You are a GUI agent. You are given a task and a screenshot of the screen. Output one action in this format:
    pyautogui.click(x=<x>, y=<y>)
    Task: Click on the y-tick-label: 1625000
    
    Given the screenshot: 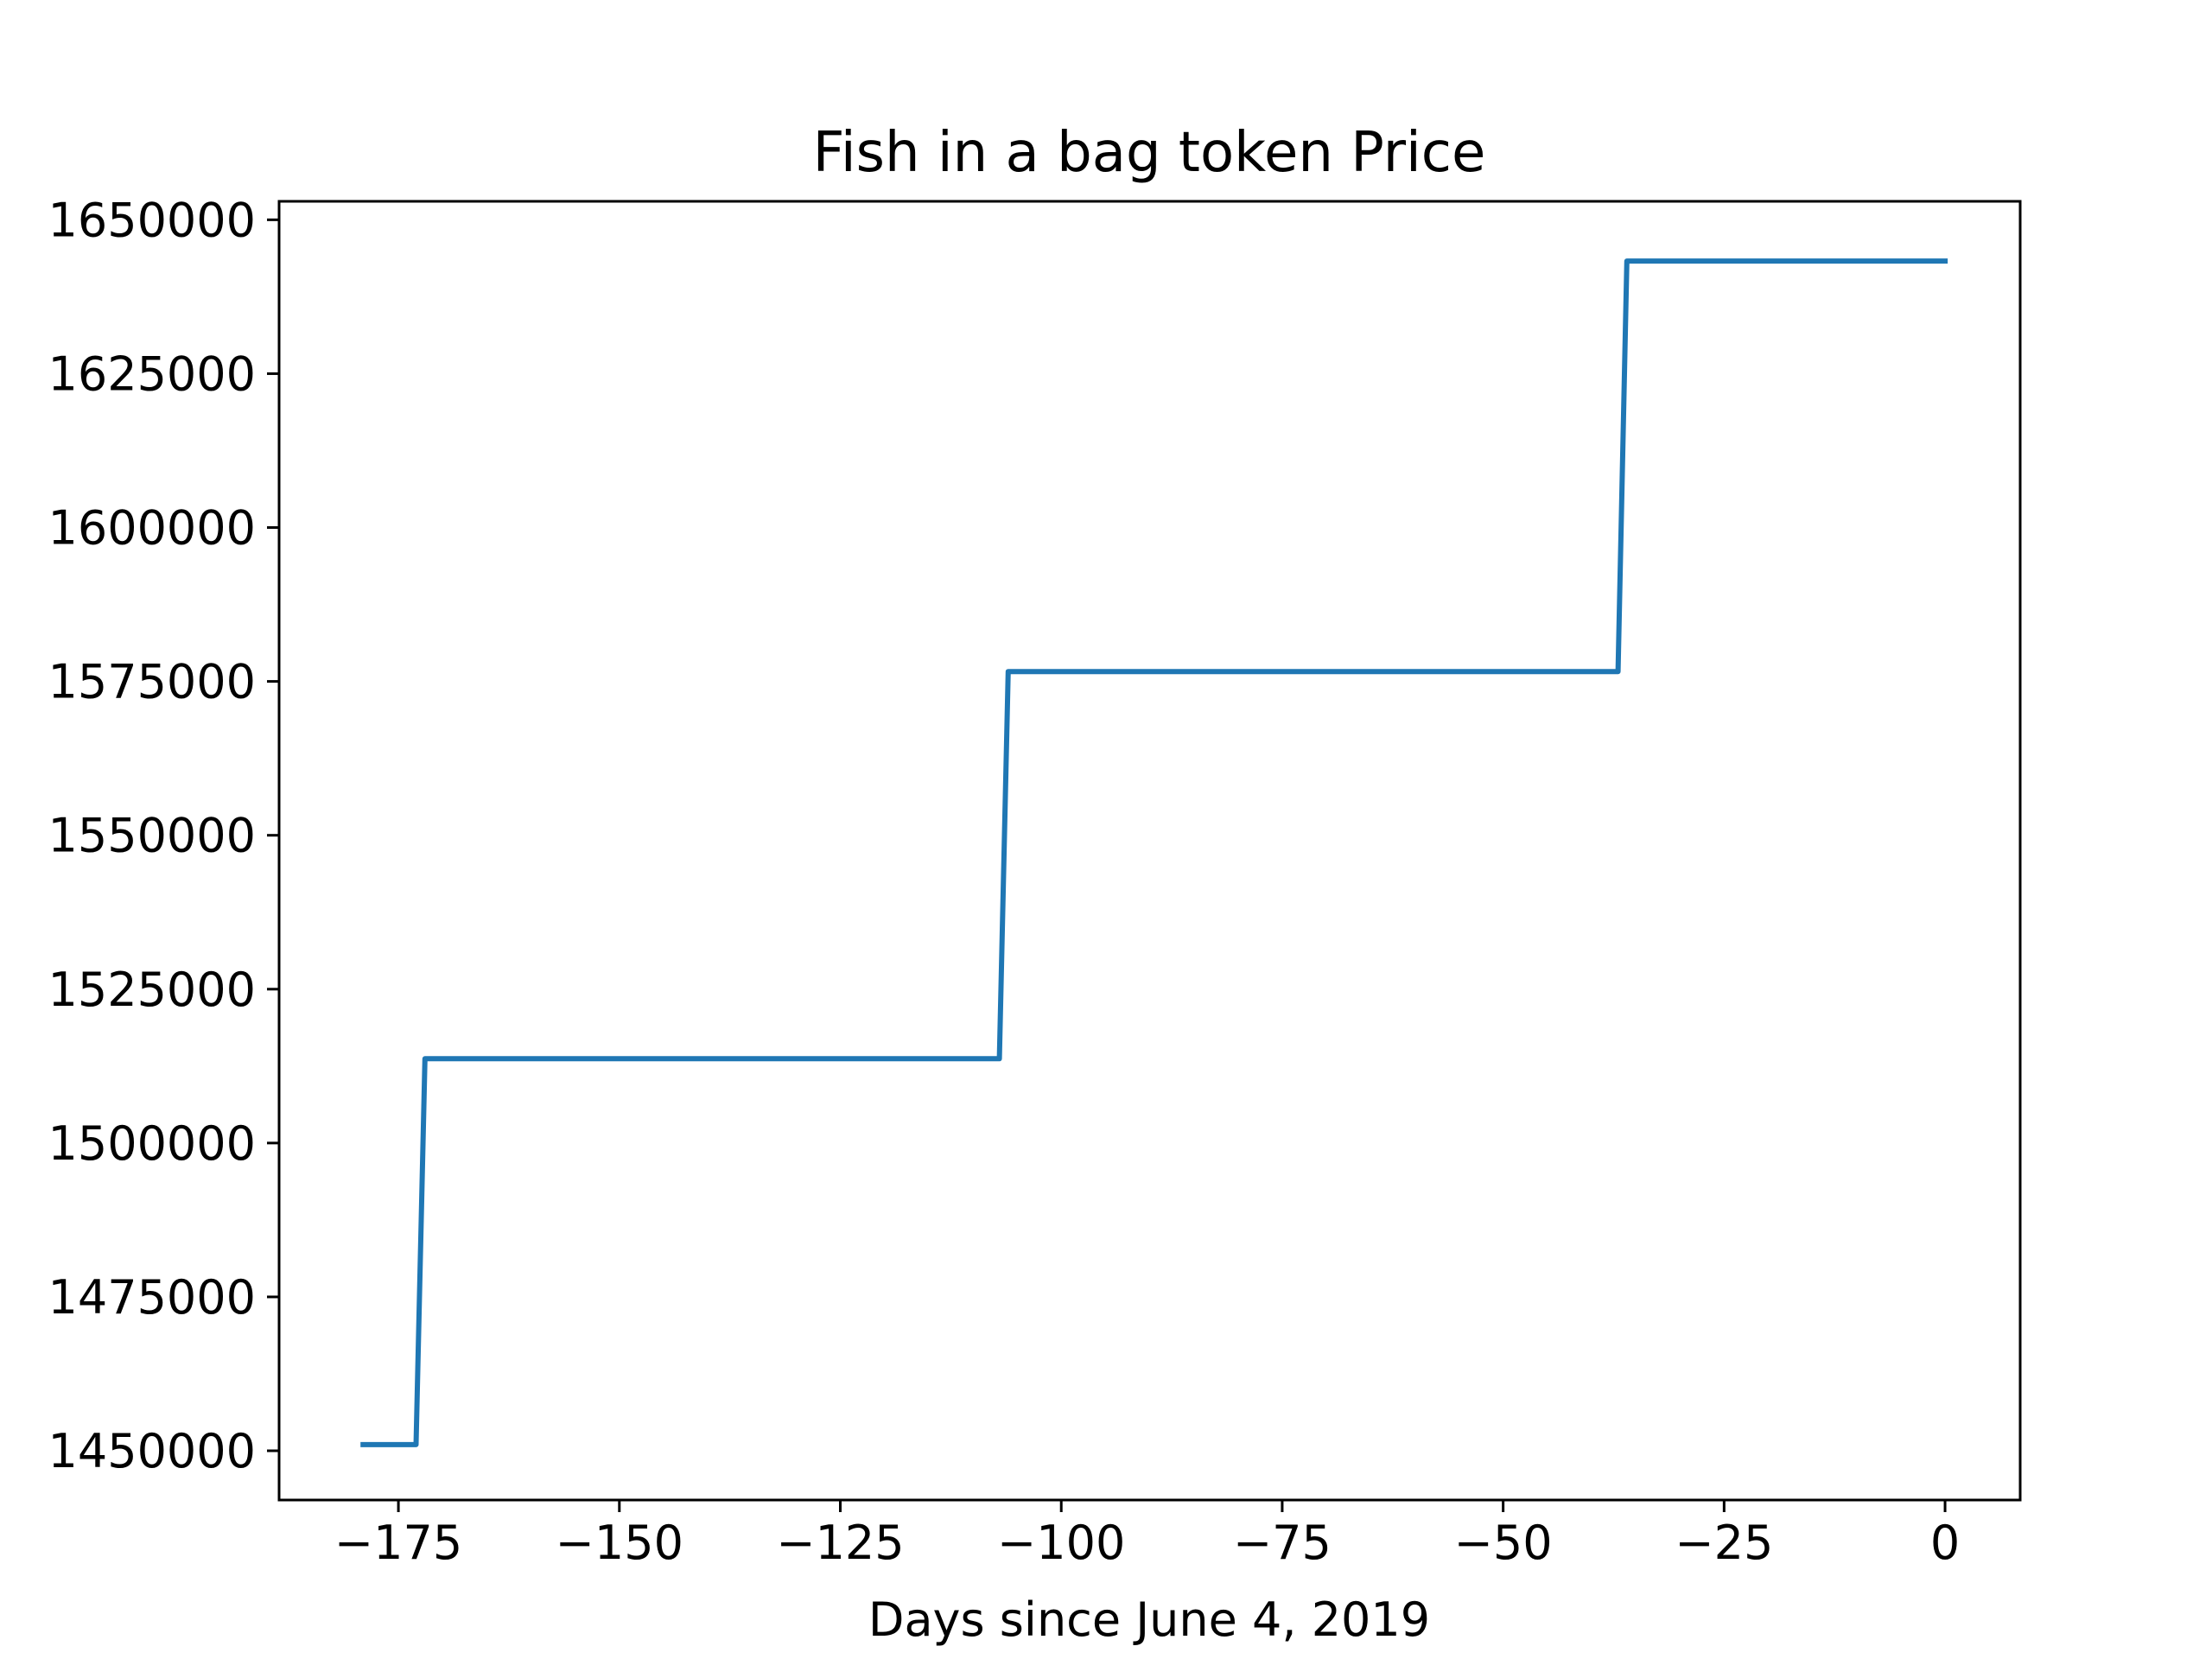 What is the action you would take?
    pyautogui.click(x=152, y=373)
    